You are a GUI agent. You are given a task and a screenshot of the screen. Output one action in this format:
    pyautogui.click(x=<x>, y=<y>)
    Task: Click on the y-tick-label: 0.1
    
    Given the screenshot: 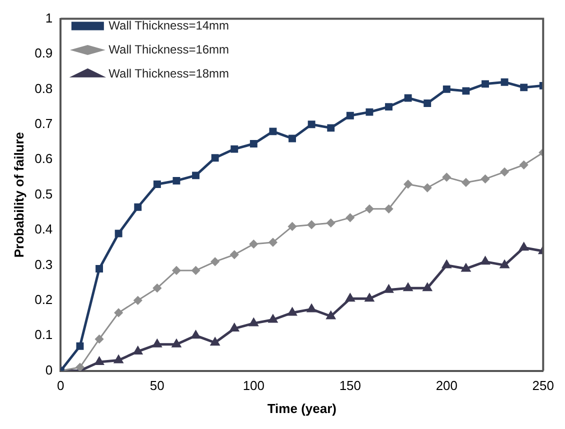 What is the action you would take?
    pyautogui.click(x=43, y=334)
    